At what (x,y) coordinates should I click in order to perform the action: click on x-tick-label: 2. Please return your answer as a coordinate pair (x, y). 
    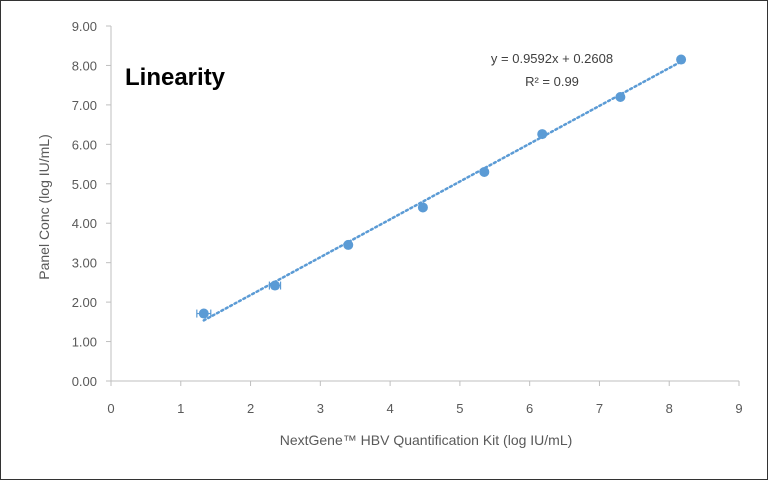
    Looking at the image, I should click on (250, 408).